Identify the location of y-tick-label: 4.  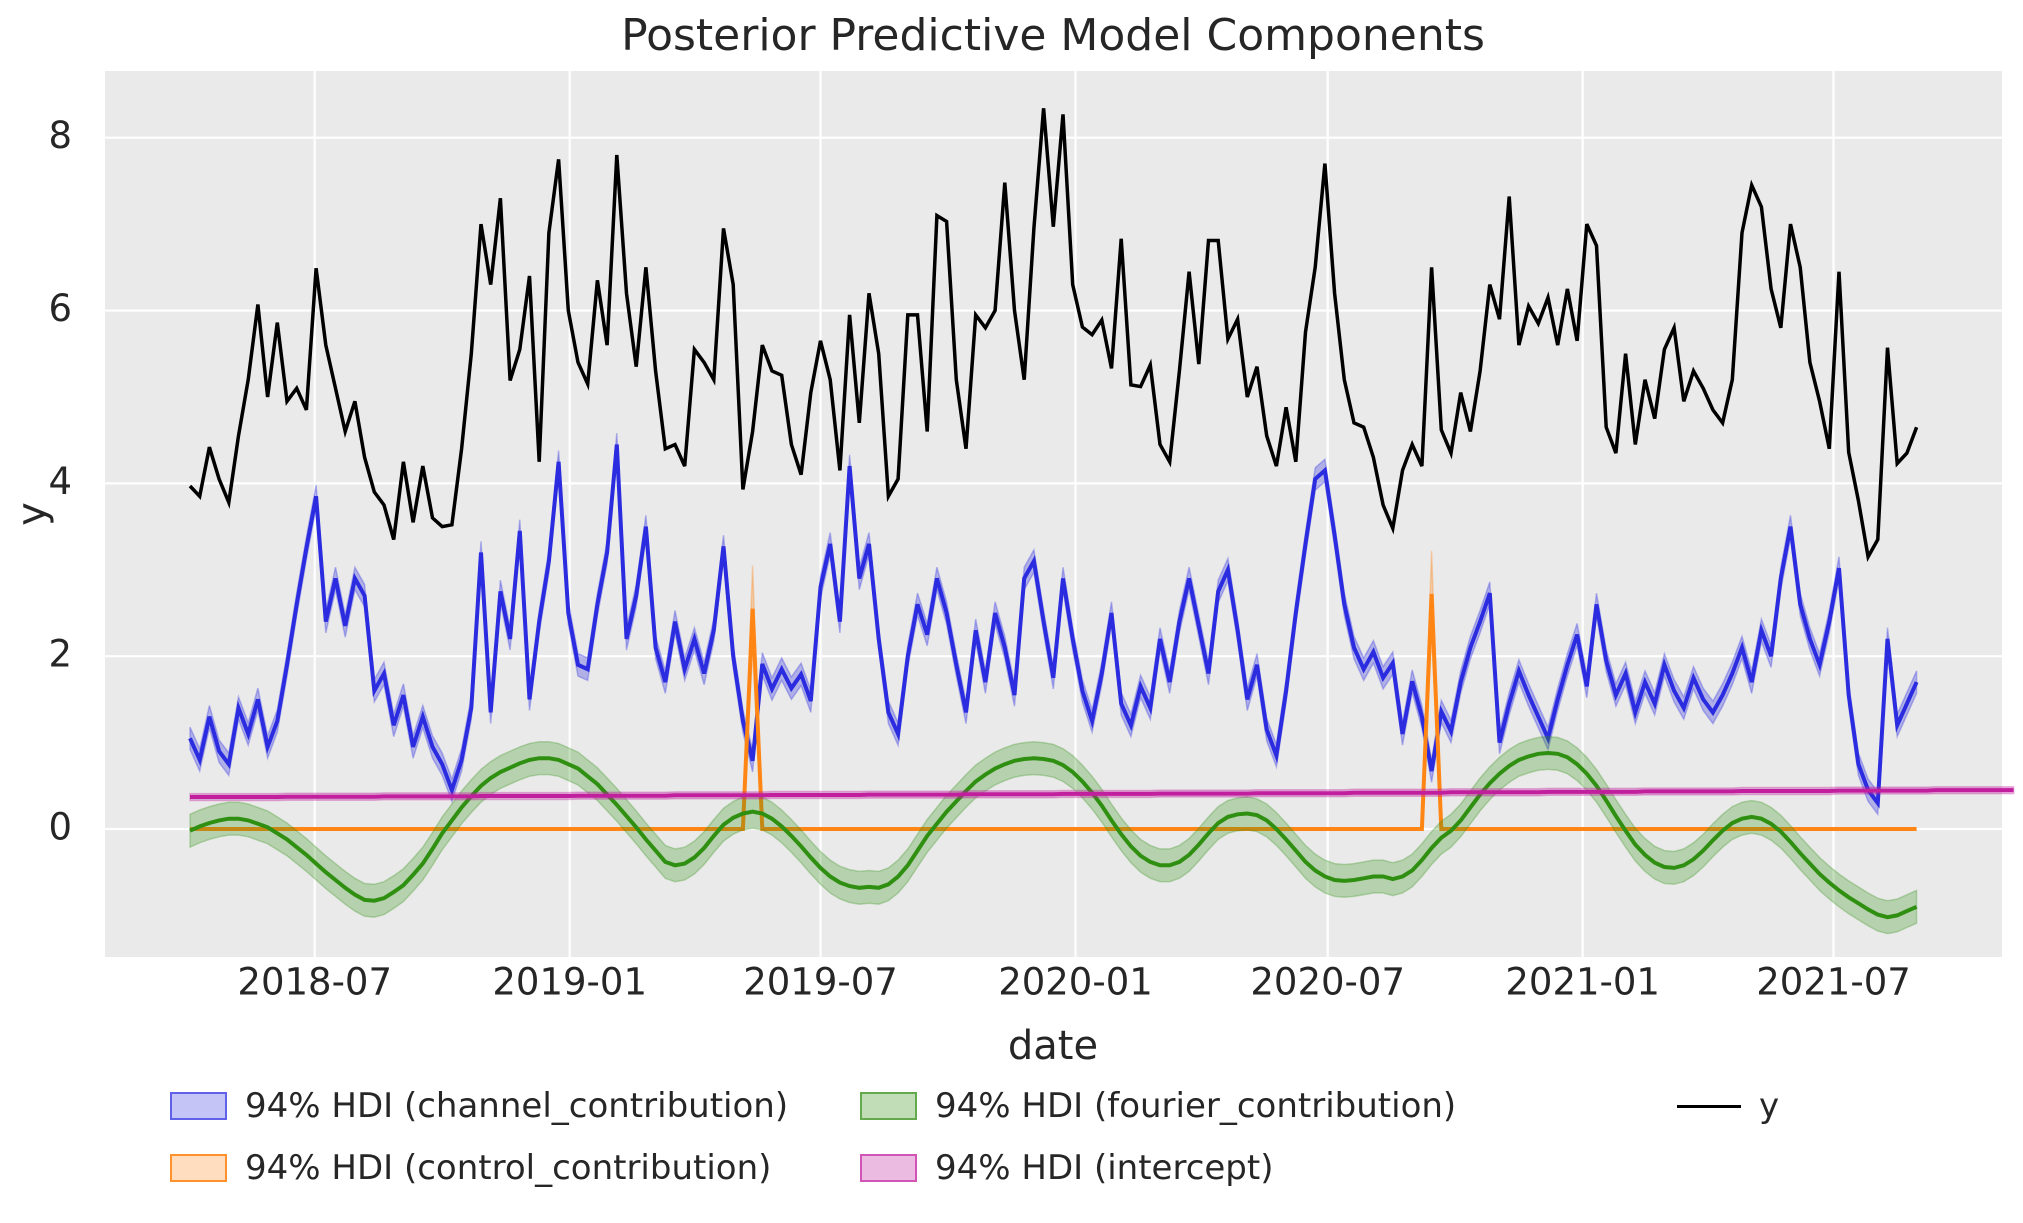
(60, 481).